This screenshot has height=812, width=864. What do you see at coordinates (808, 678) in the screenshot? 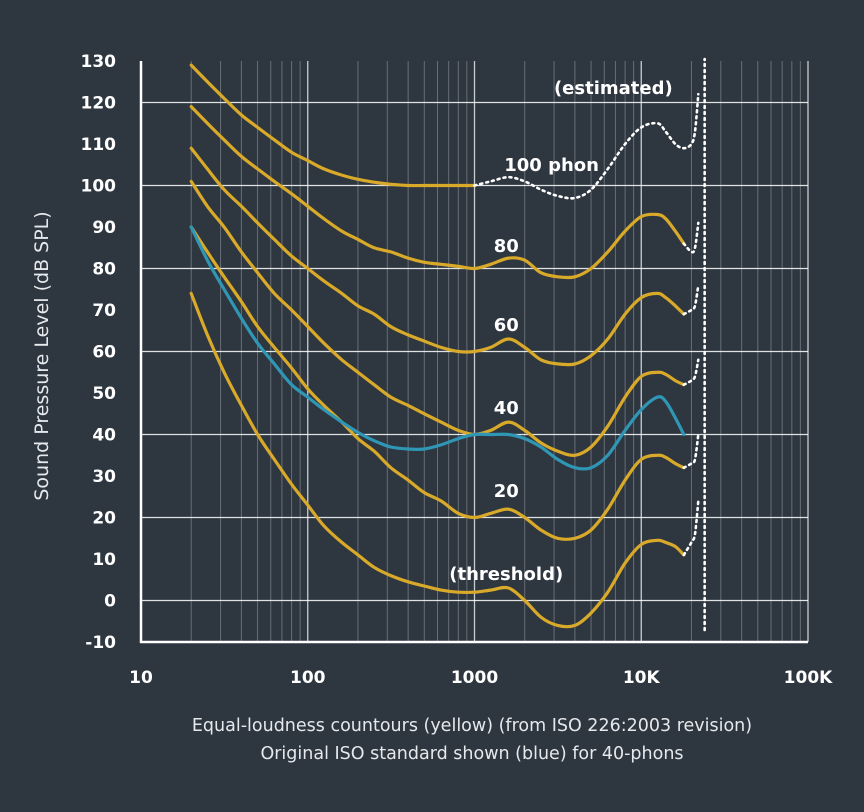
I see `x-tick-label: 100K` at bounding box center [808, 678].